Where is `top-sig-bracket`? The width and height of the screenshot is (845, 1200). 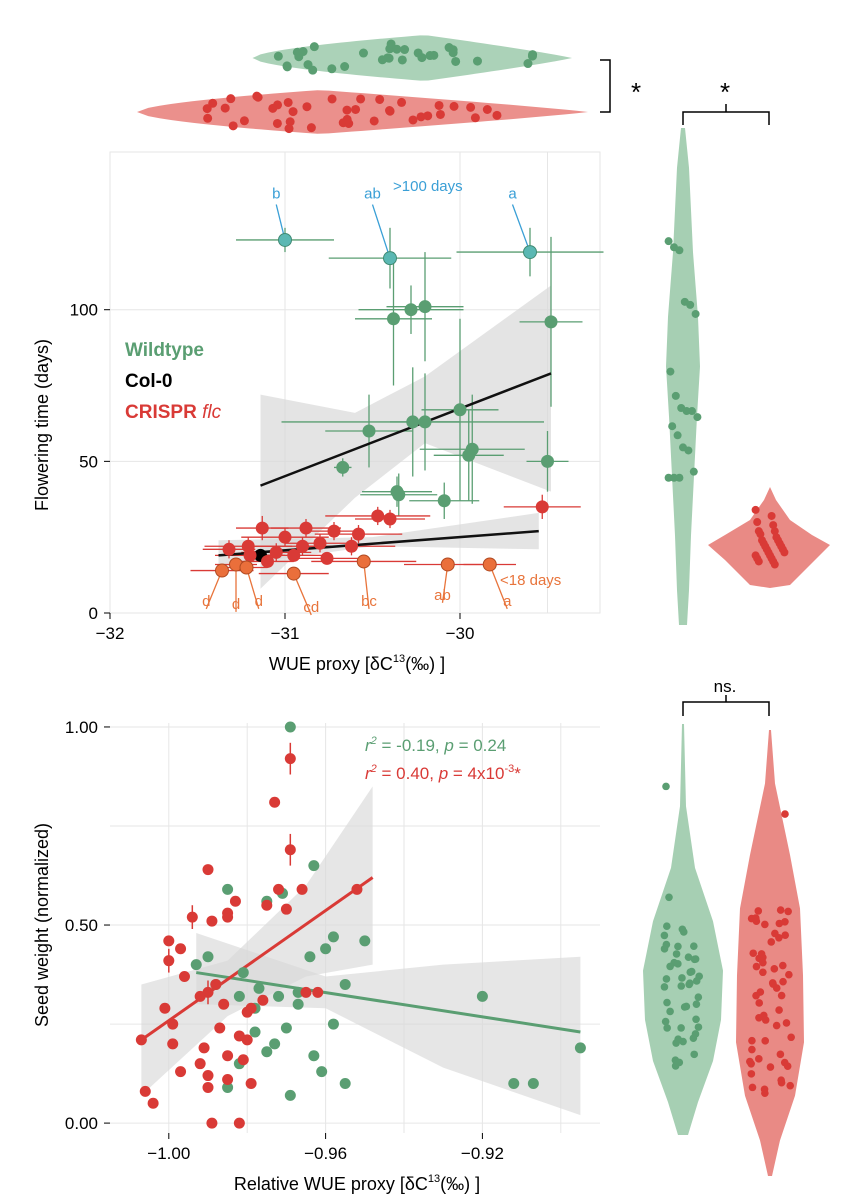 top-sig-bracket is located at coordinates (605, 86).